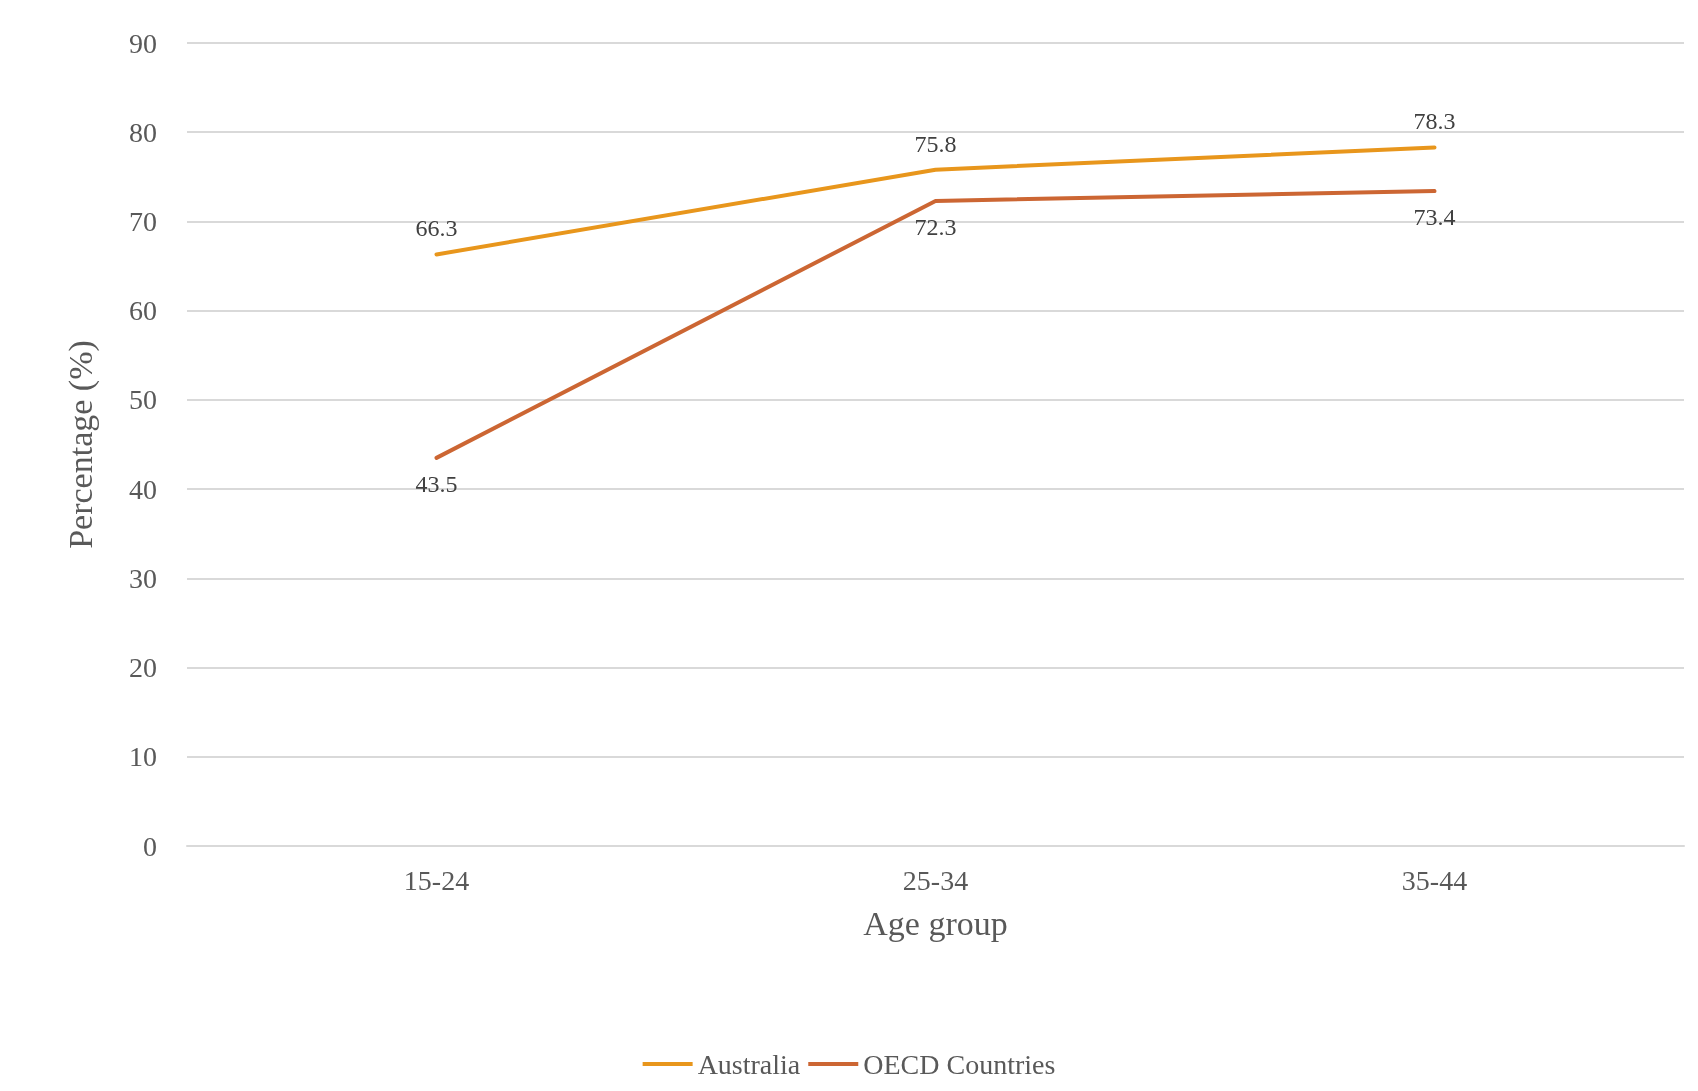  What do you see at coordinates (143, 668) in the screenshot?
I see `y-tick-label: 20` at bounding box center [143, 668].